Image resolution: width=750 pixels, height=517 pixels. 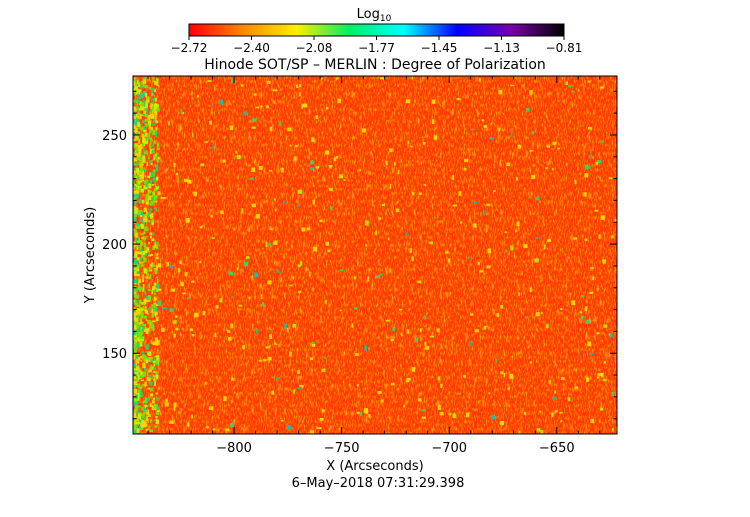 I want to click on colorbar-gradient, so click(x=376, y=30).